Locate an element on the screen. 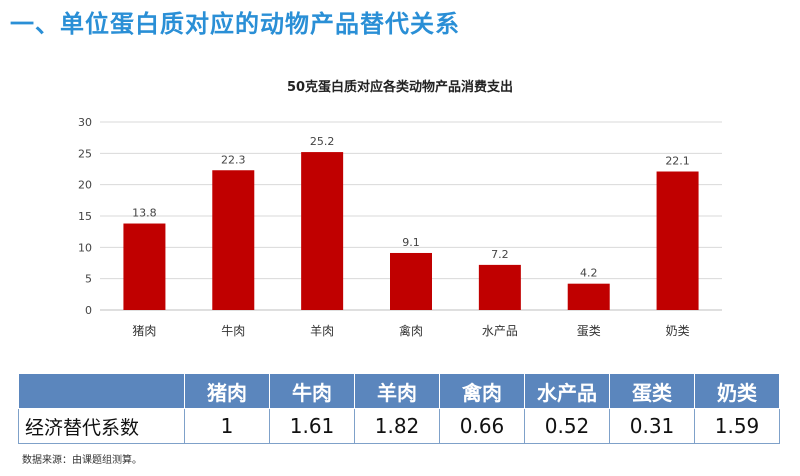 The height and width of the screenshot is (476, 800). x-tick-label: 水产品 is located at coordinates (500, 331).